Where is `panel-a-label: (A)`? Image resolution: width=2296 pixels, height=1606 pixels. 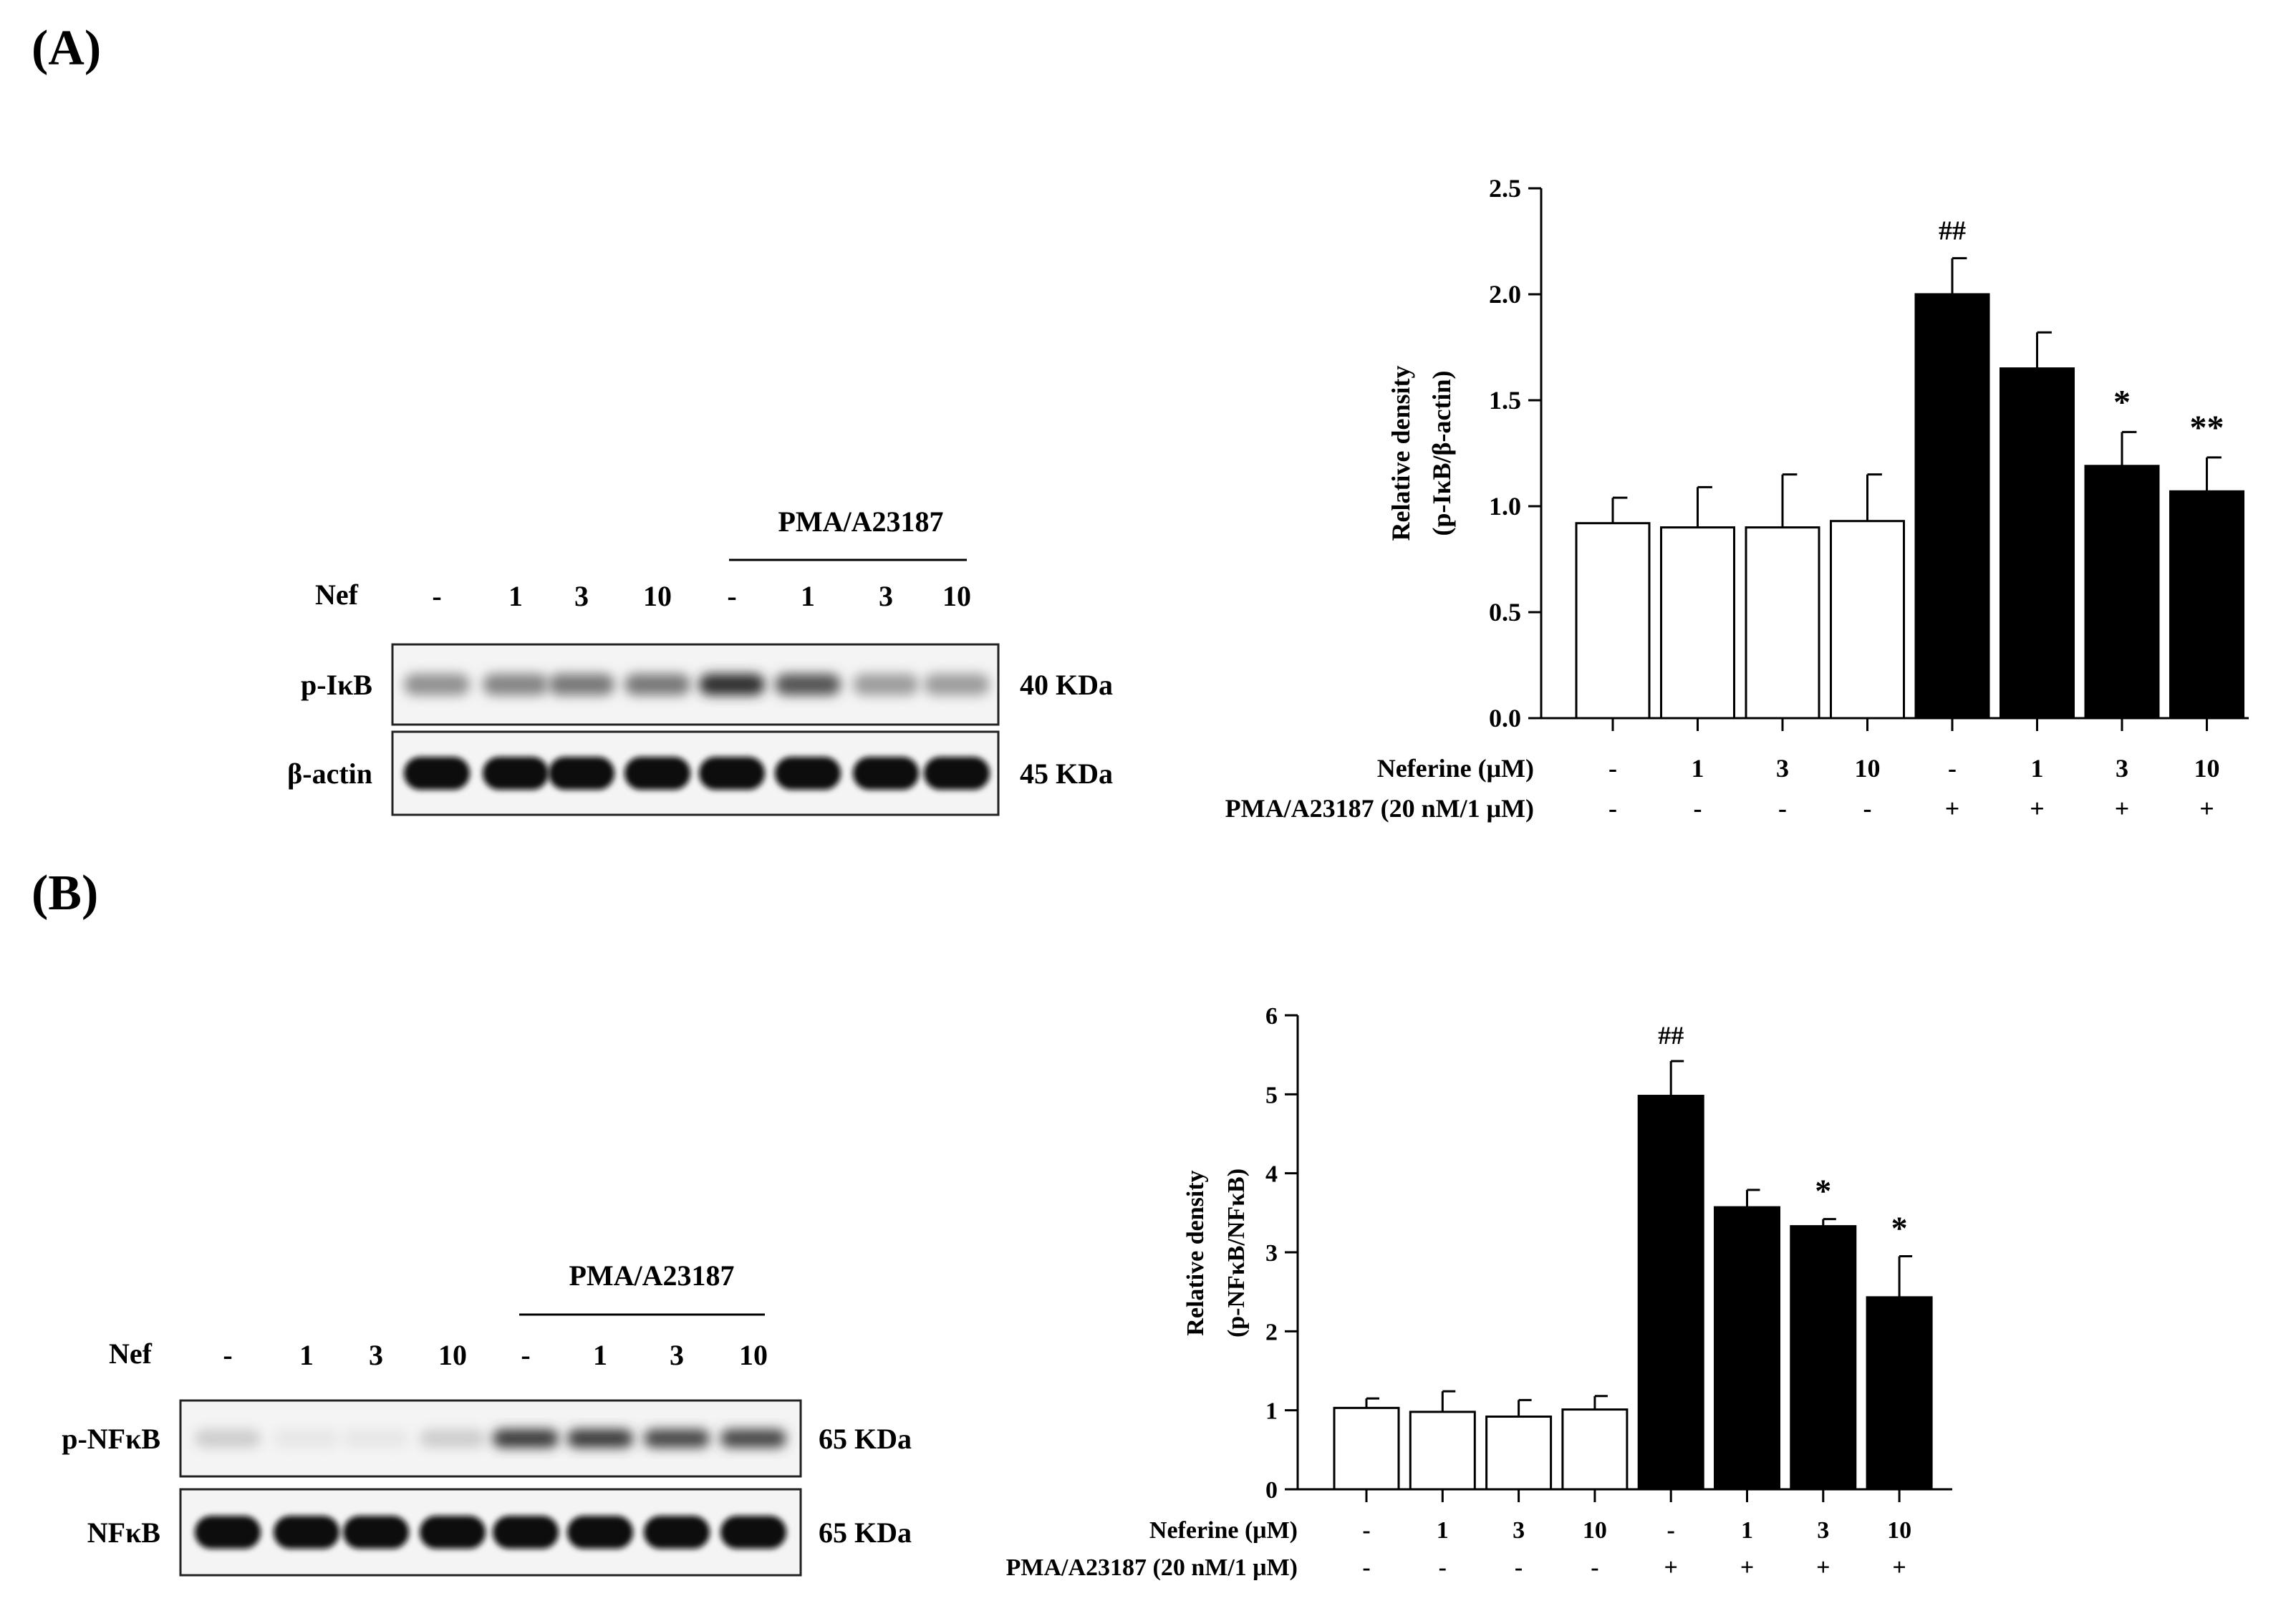
panel-a-label: (A) is located at coordinates (67, 48).